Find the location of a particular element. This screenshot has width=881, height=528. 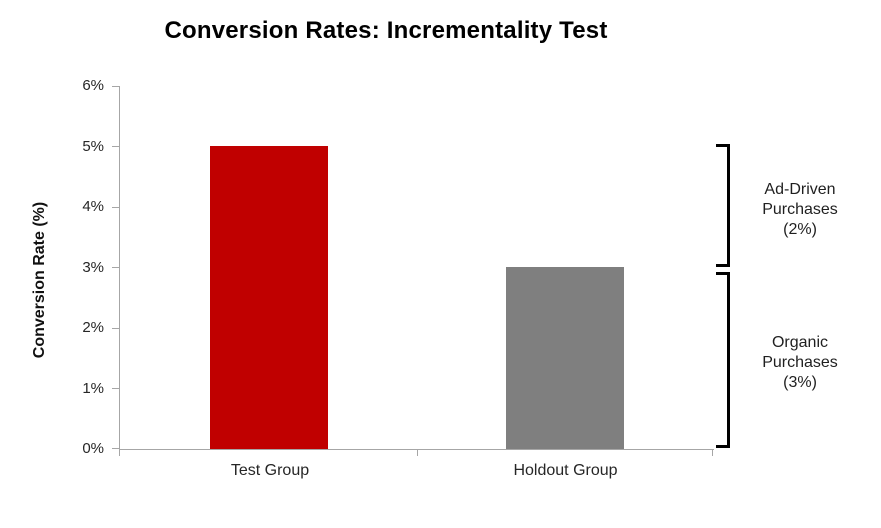

x-axis-line is located at coordinates (416, 449).